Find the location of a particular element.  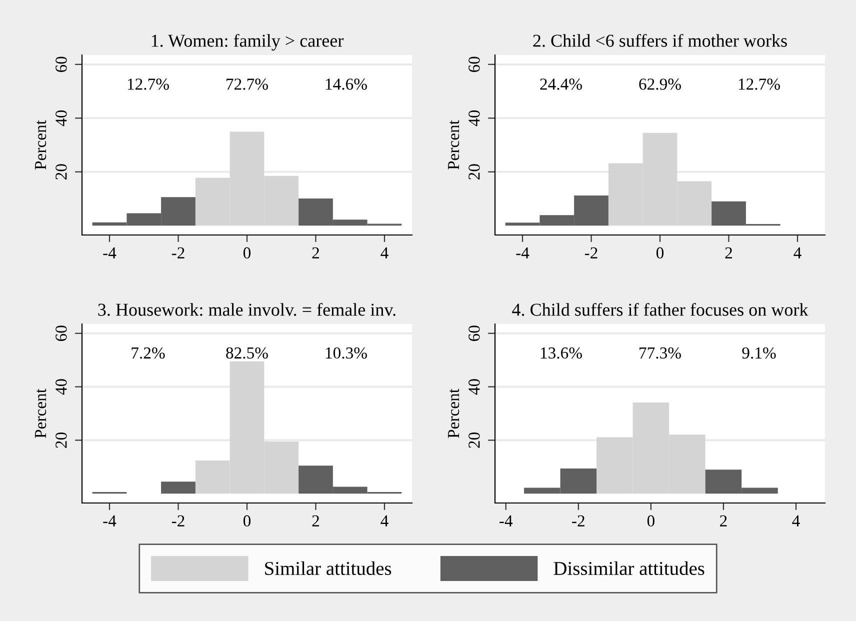

legend-label: Similar attitudes is located at coordinates (328, 568).